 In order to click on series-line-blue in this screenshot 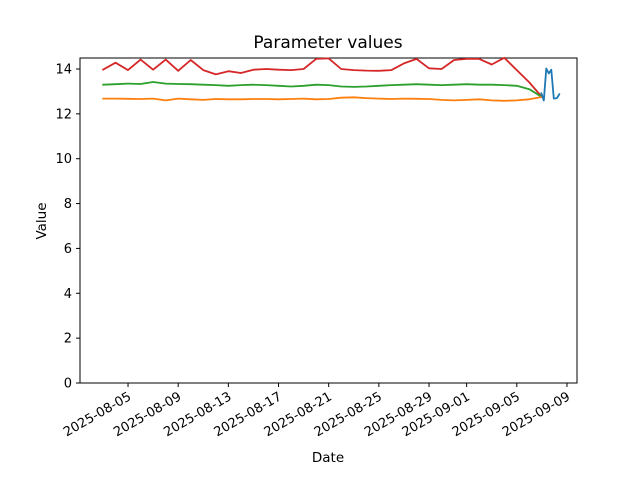, I will do `click(550, 84)`.